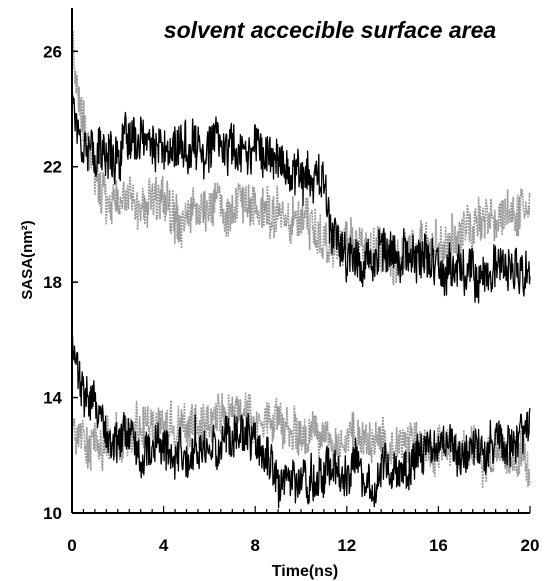 This screenshot has height=581, width=545. I want to click on chart-title: solvent accecible surface area, so click(330, 30).